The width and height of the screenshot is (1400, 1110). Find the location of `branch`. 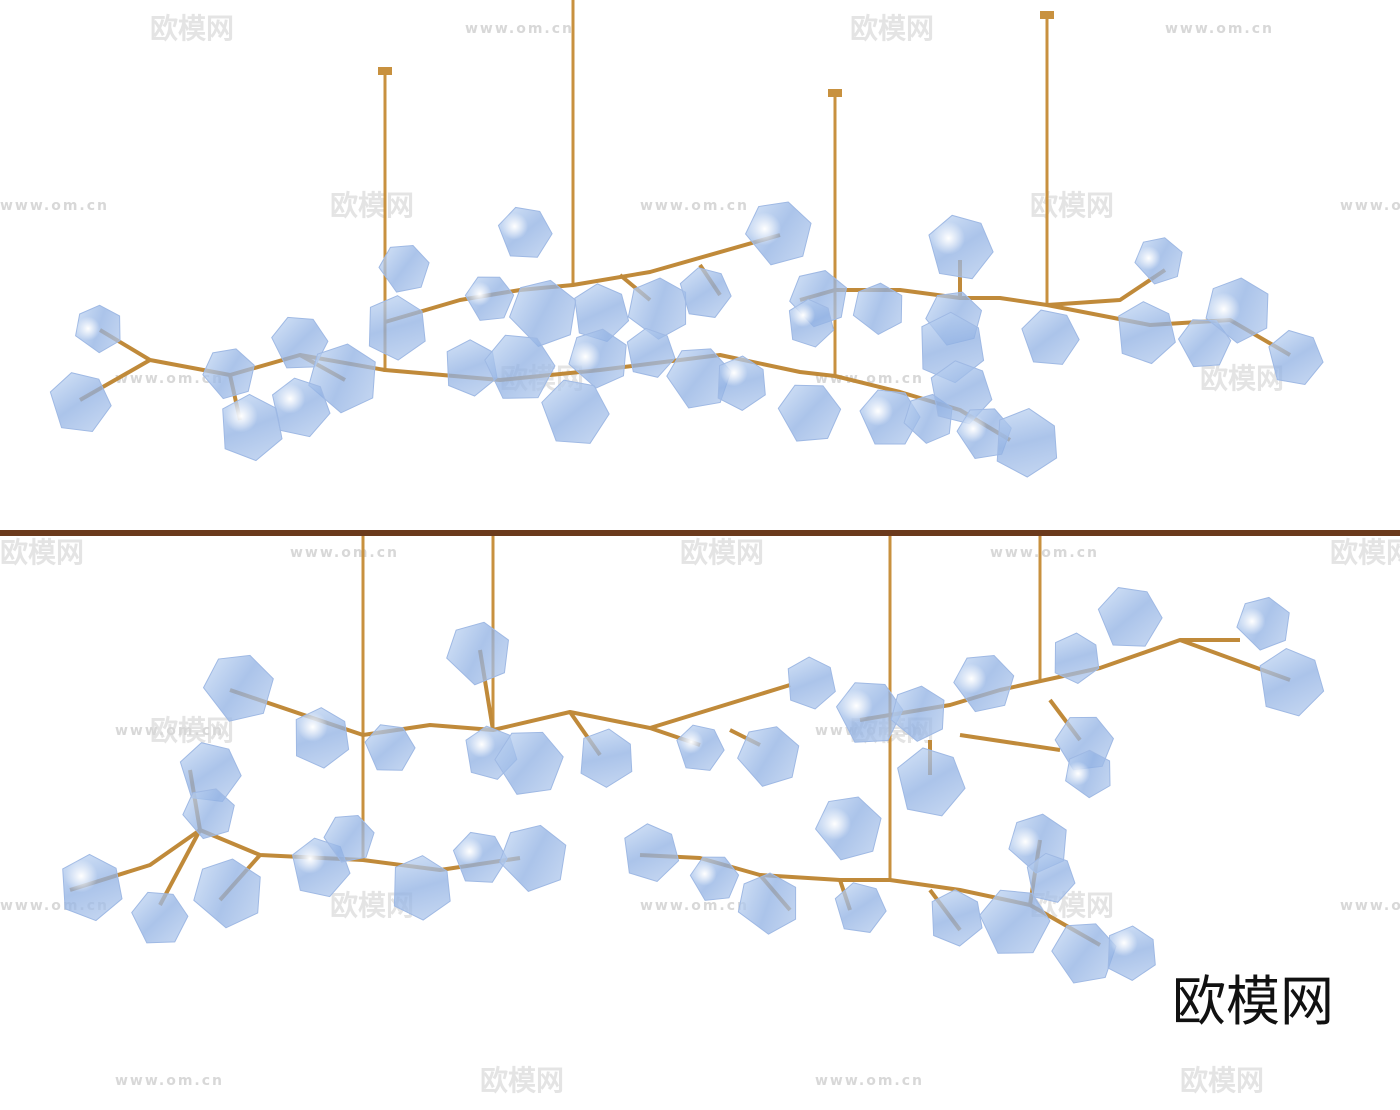

branch is located at coordinates (180, 867).